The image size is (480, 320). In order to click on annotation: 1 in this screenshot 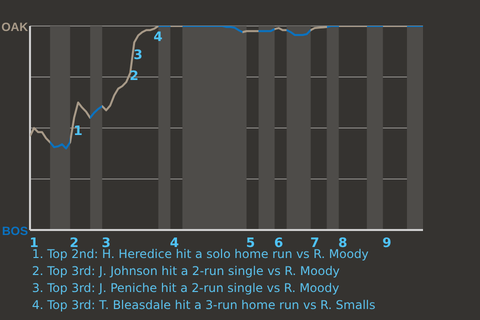, I will do `click(78, 131)`.